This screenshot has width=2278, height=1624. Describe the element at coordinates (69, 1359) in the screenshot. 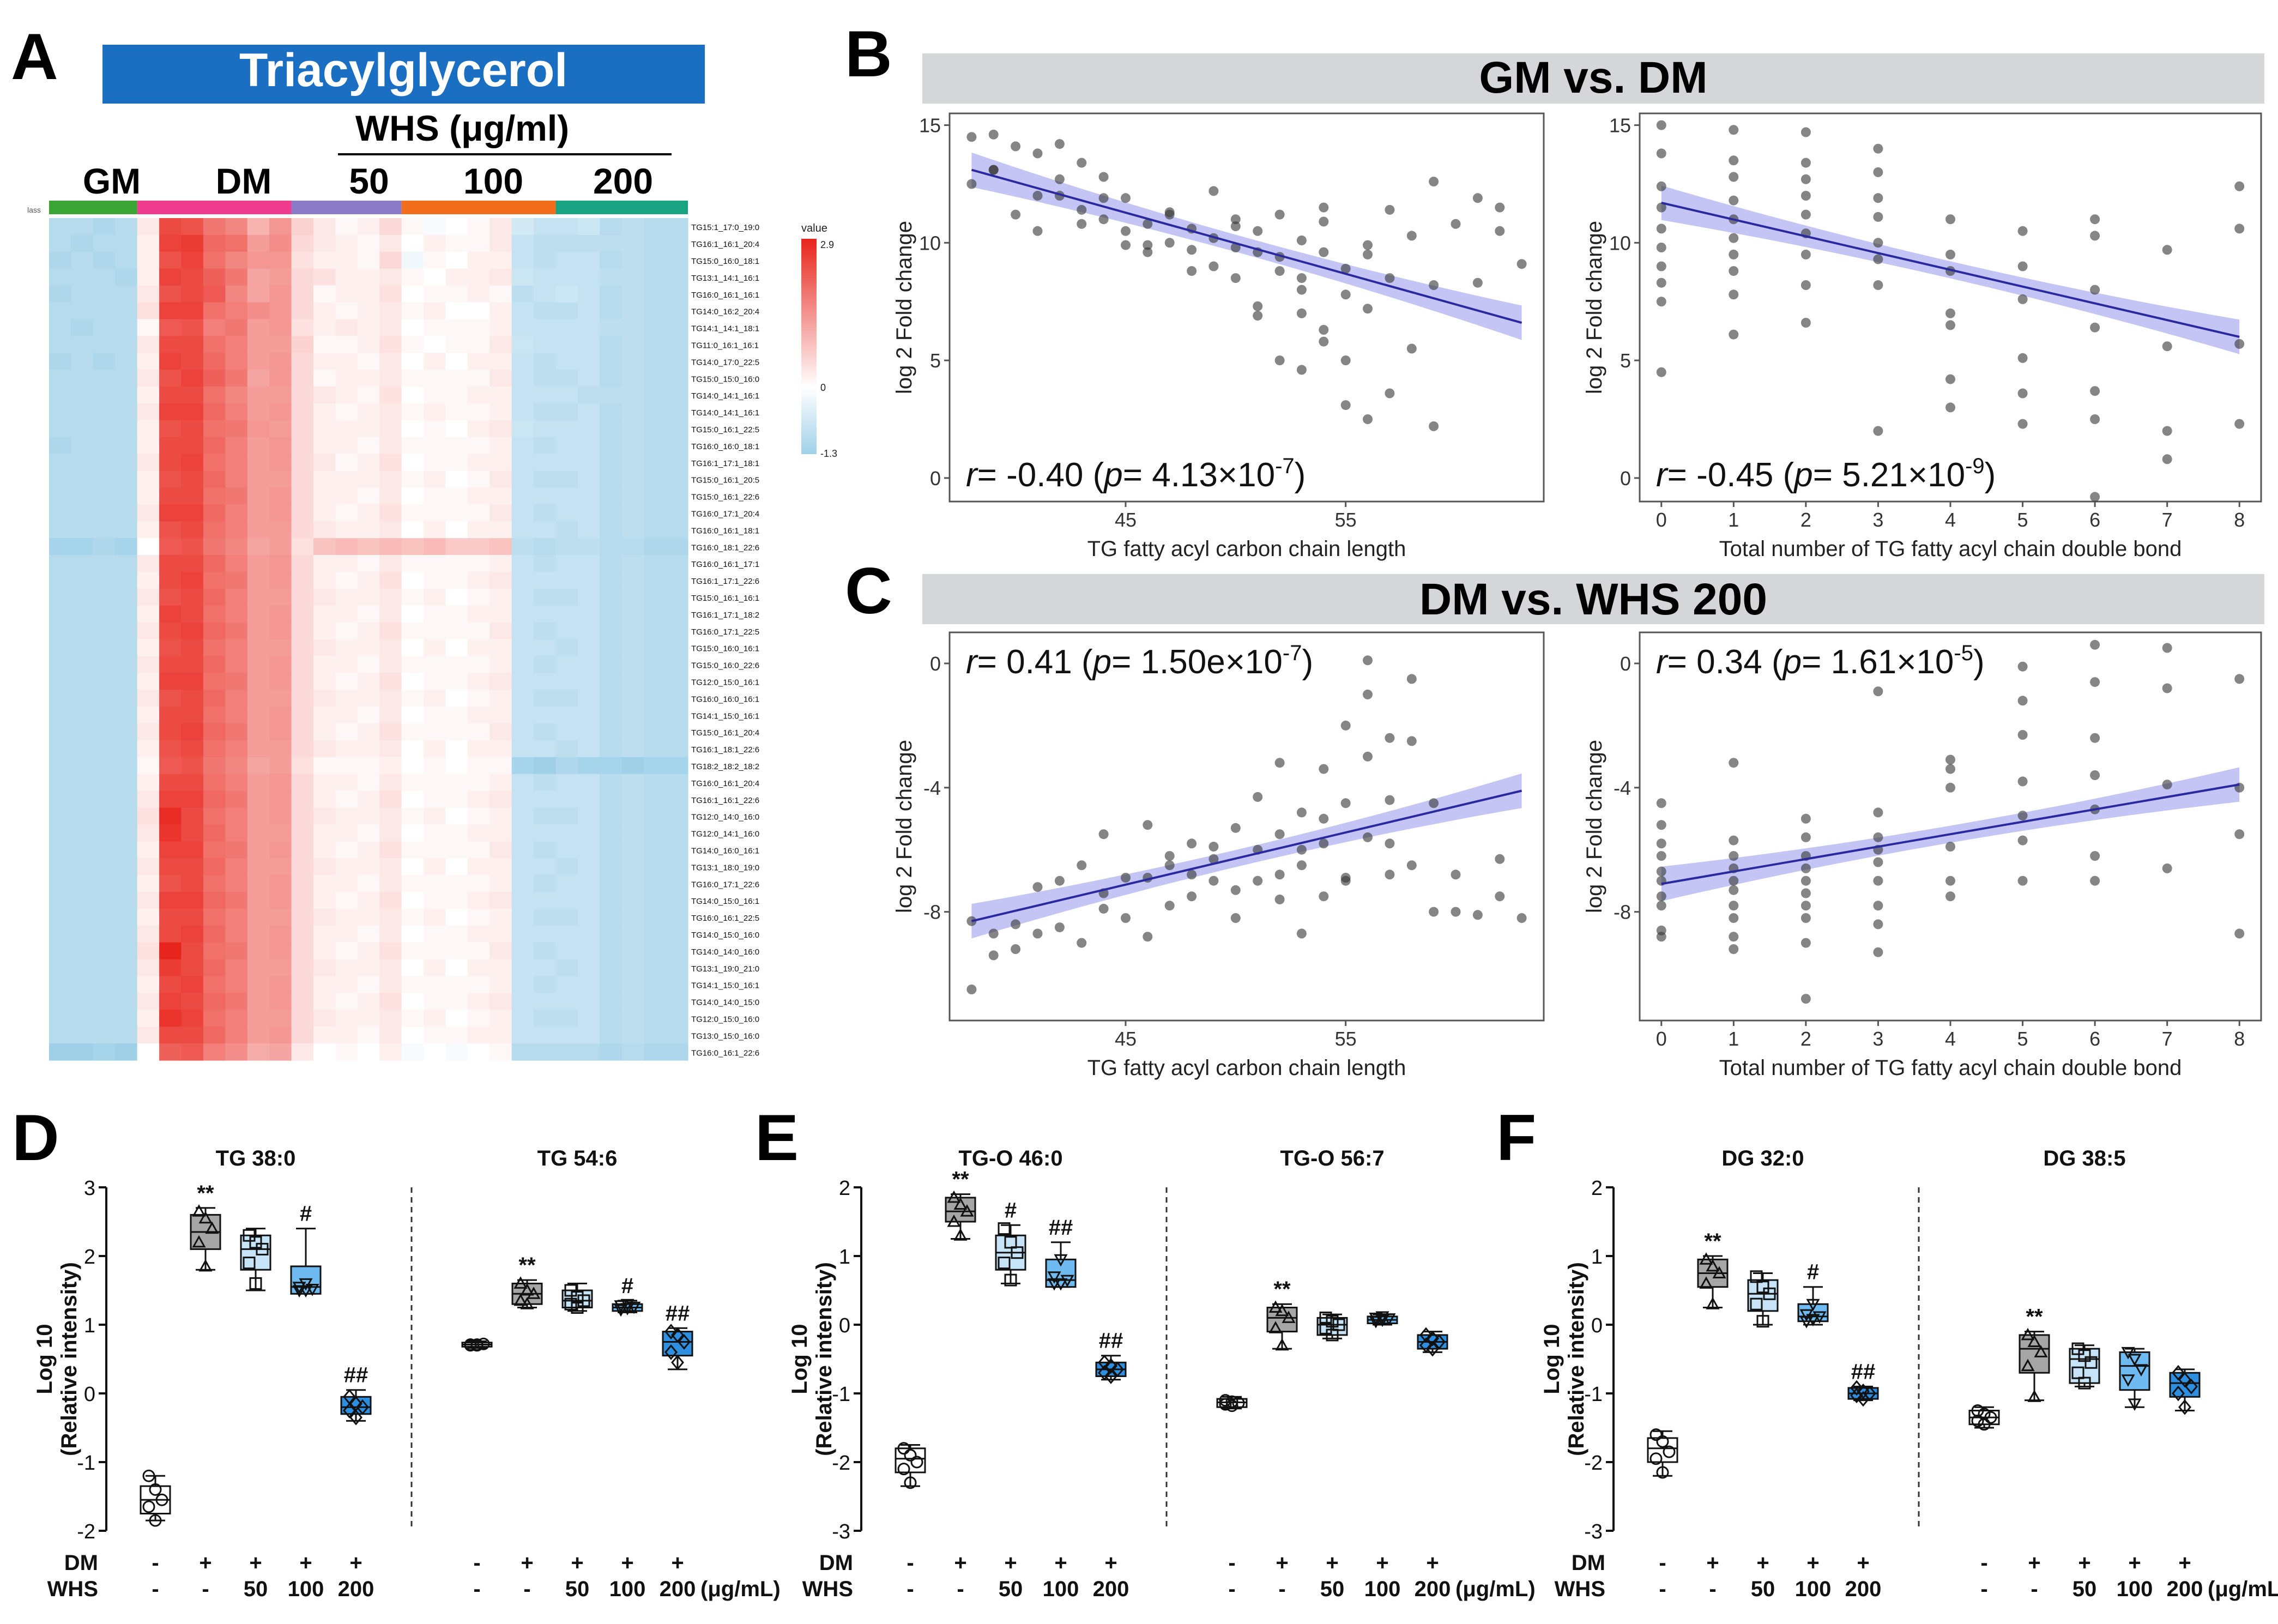

I see `y-axis-title-2: (Relative intensity)` at that location.